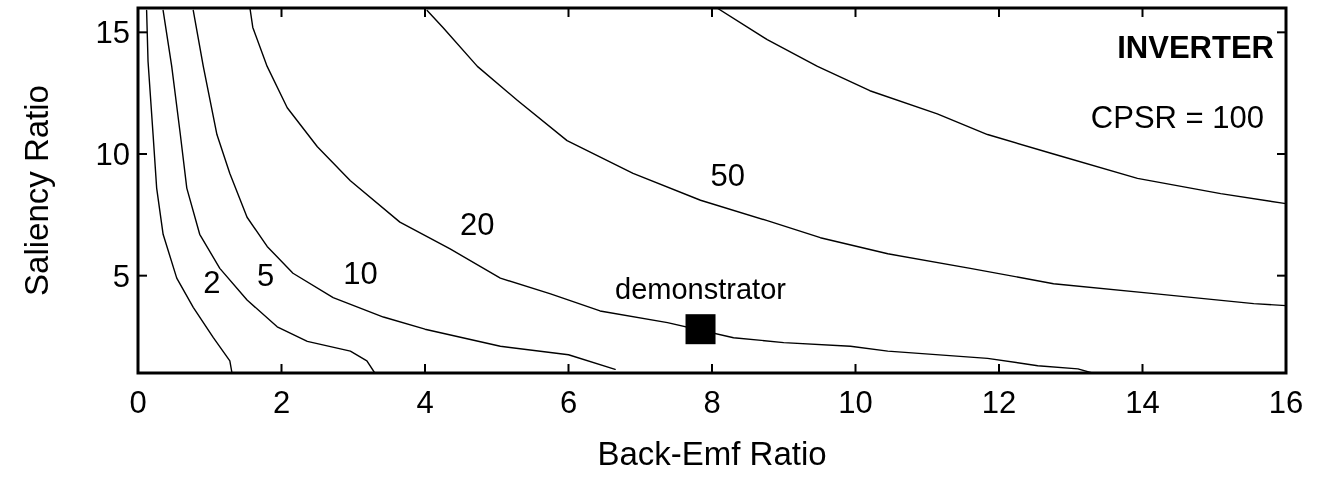 This screenshot has height=485, width=1320. Describe the element at coordinates (1177, 117) in the screenshot. I see `annotation: CPSR = 100` at that location.